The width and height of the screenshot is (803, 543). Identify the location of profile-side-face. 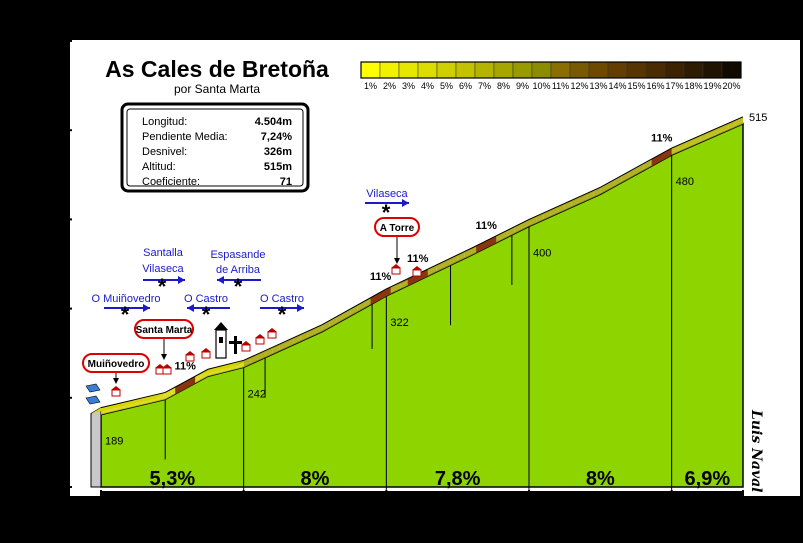
(96, 447).